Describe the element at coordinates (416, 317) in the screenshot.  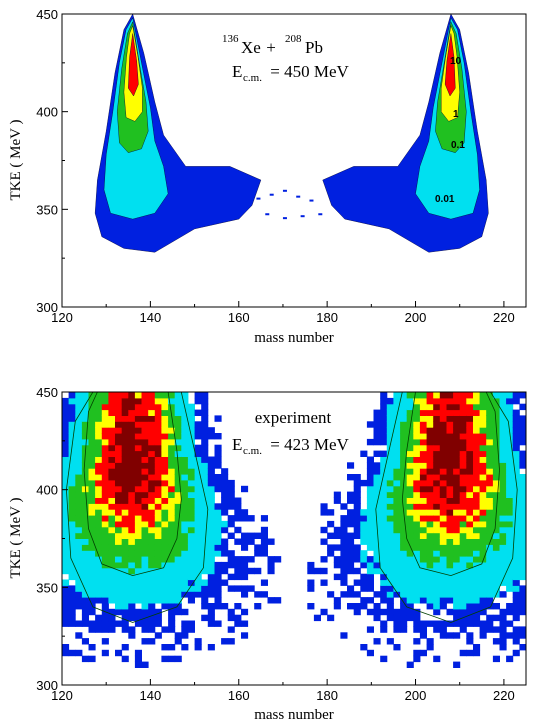
I see `x-tick-label: 200` at that location.